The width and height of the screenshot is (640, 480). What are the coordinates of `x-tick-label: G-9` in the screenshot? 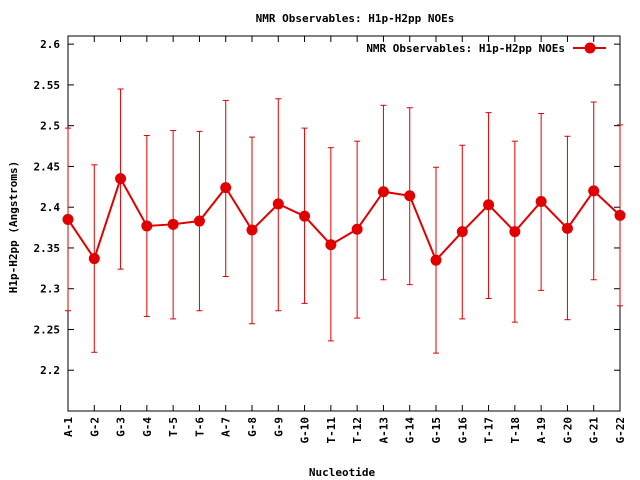 It's located at (278, 427).